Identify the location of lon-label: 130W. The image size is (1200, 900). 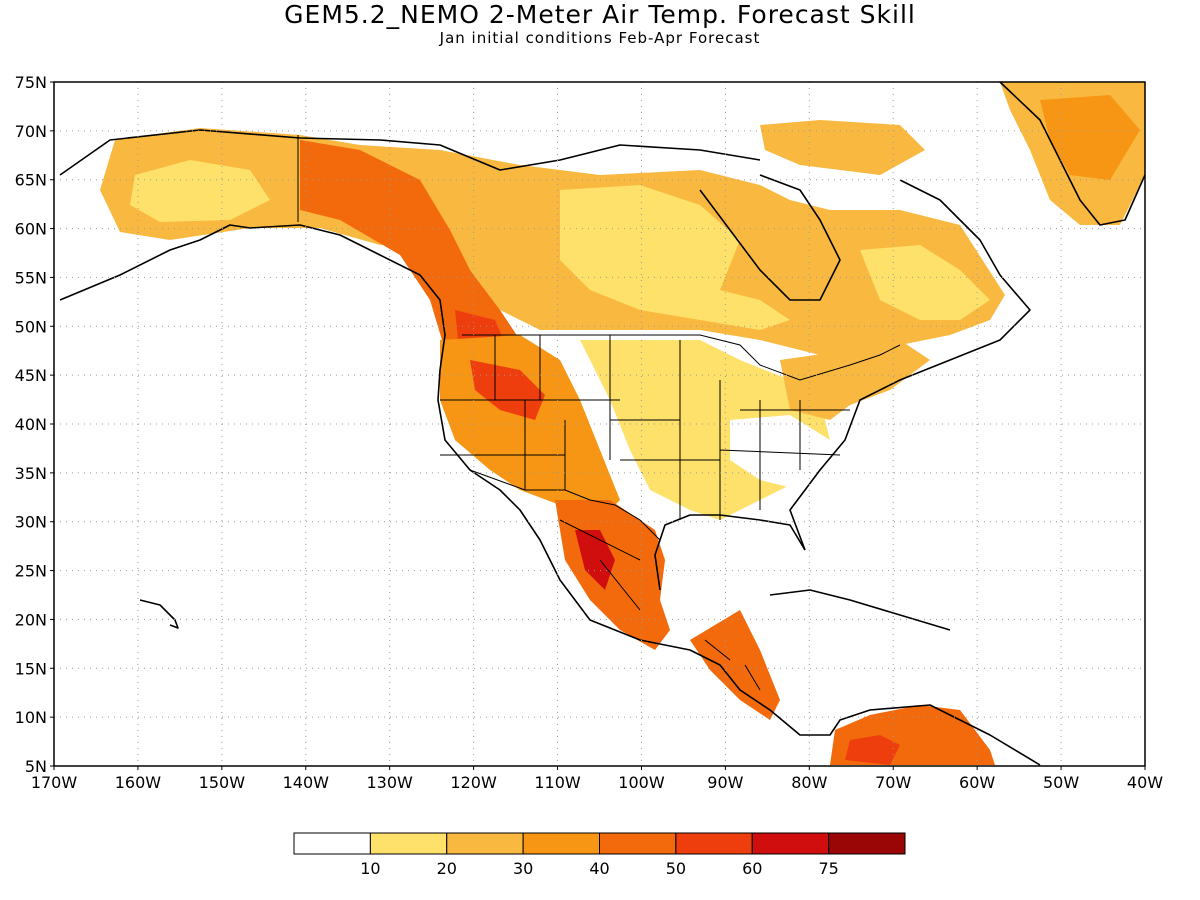
(390, 782).